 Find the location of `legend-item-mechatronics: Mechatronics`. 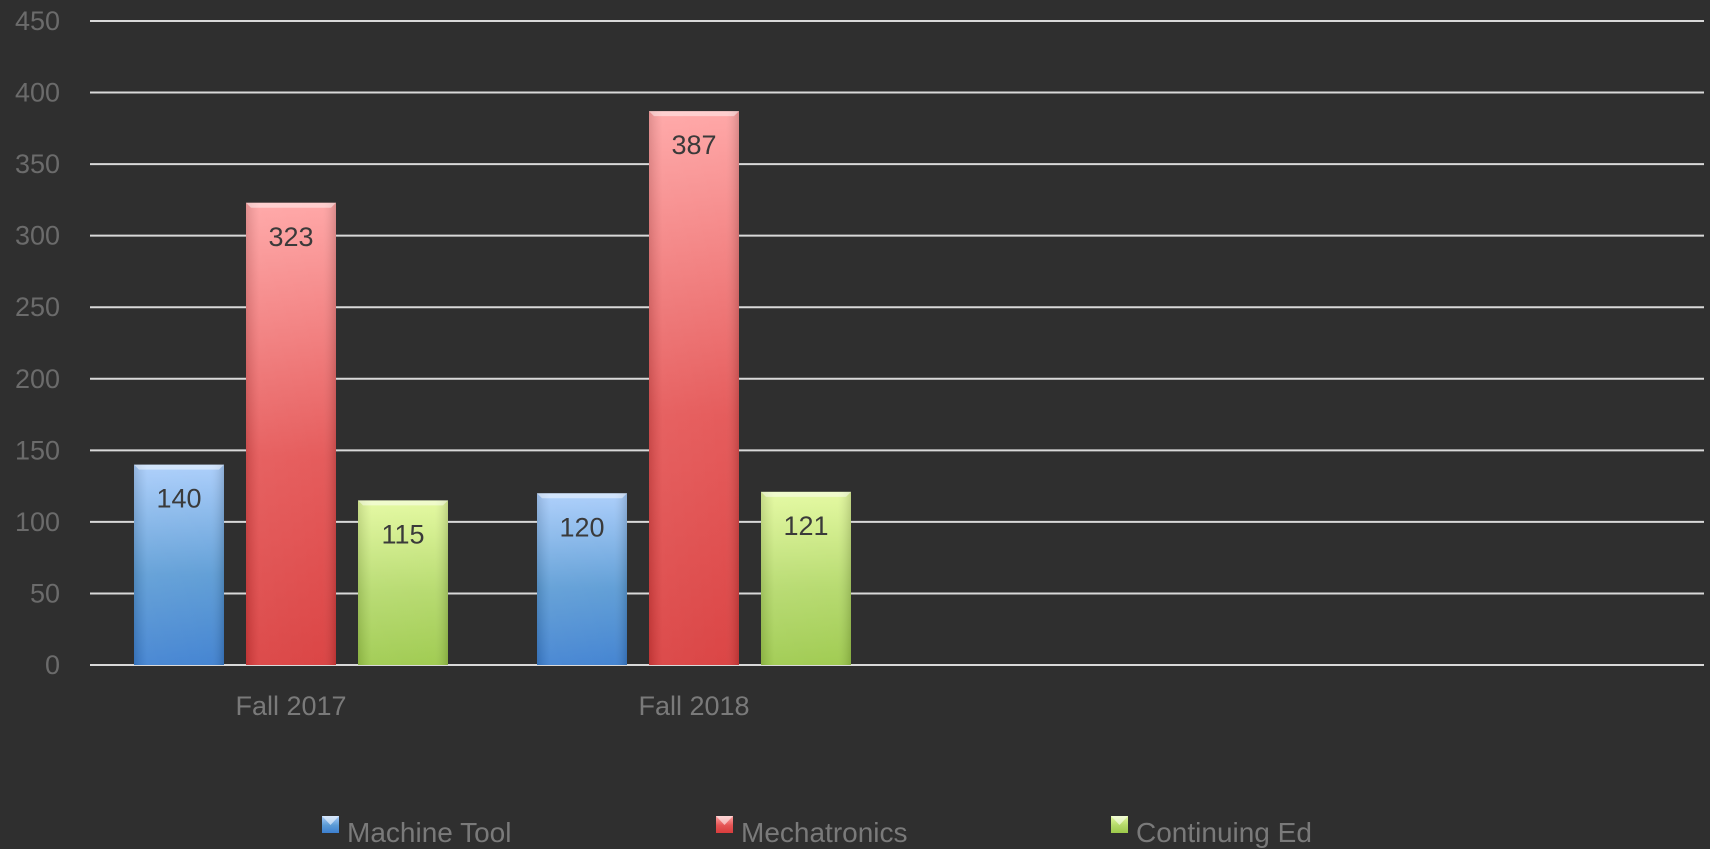

legend-item-mechatronics: Mechatronics is located at coordinates (812, 832).